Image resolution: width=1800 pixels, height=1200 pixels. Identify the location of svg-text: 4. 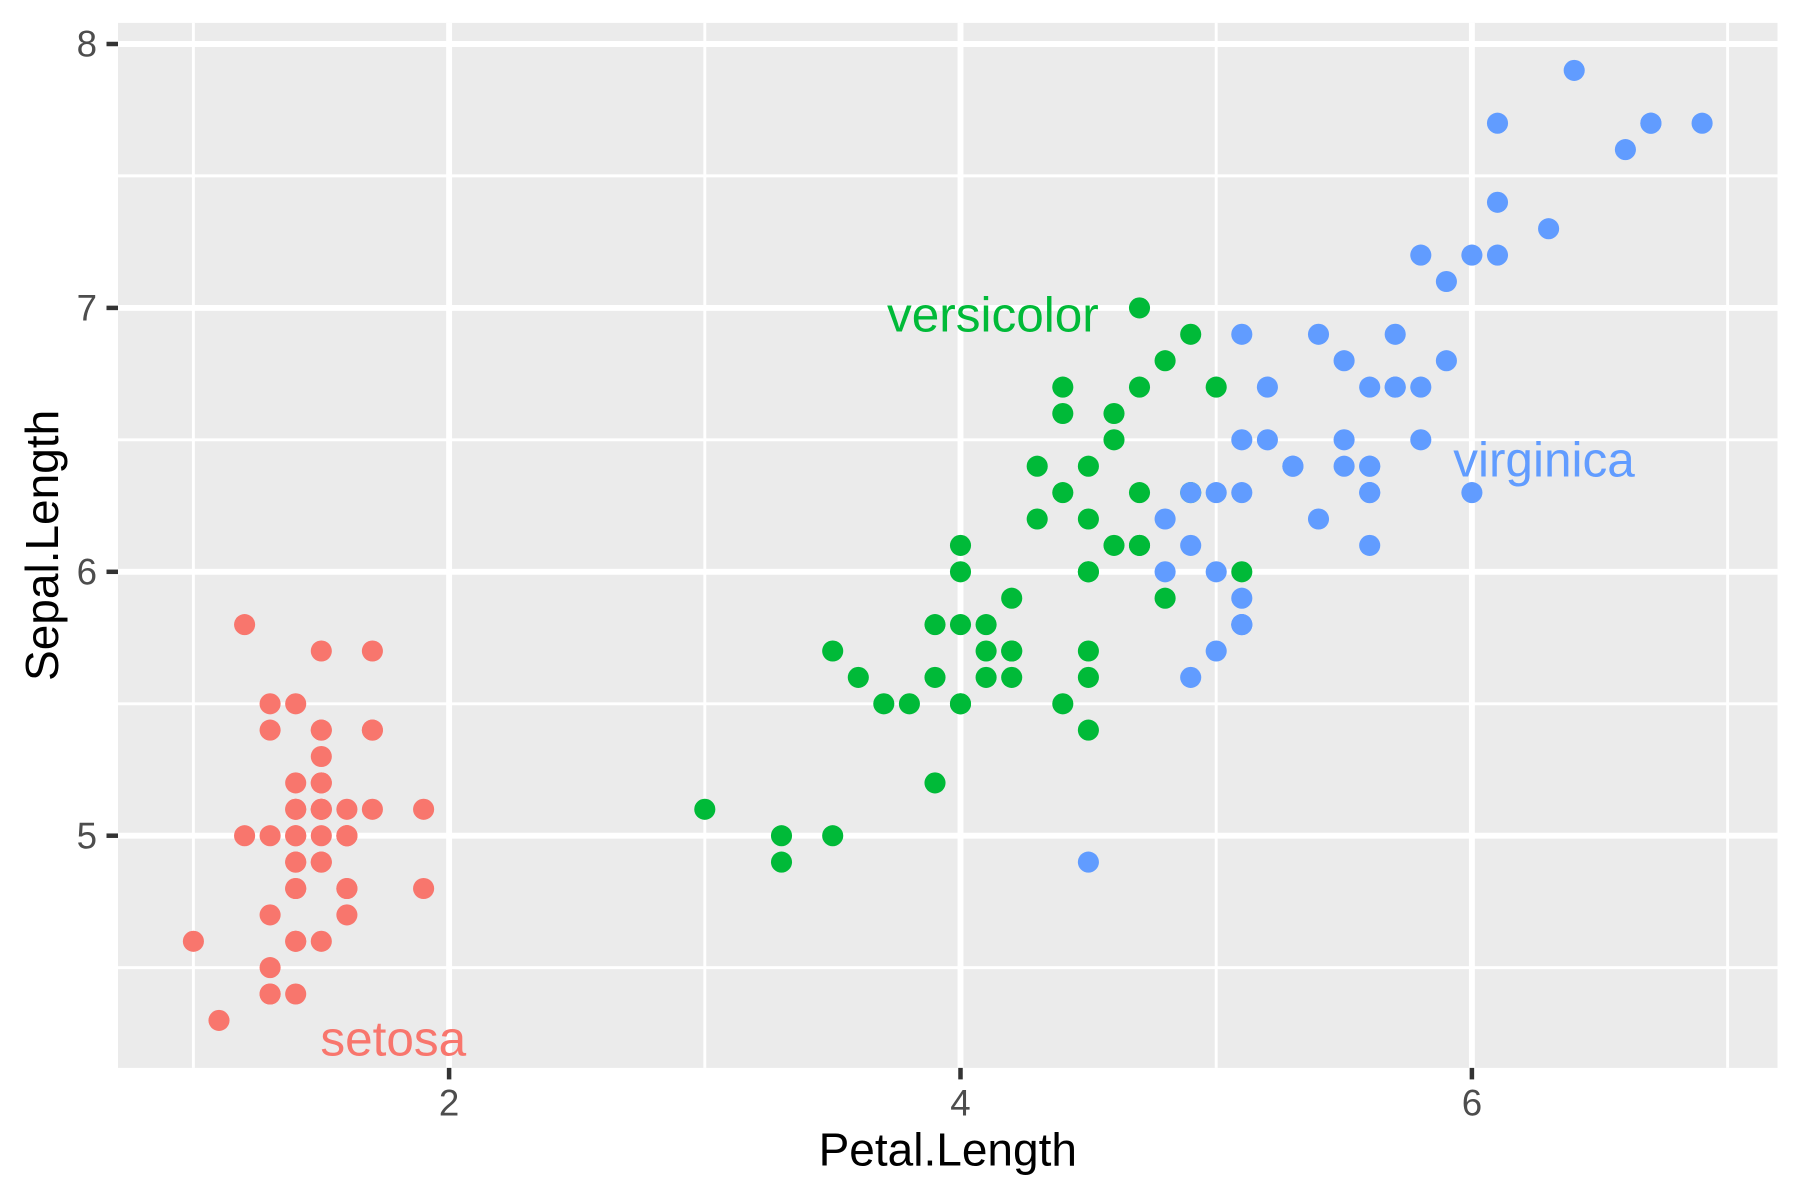
(960, 1102).